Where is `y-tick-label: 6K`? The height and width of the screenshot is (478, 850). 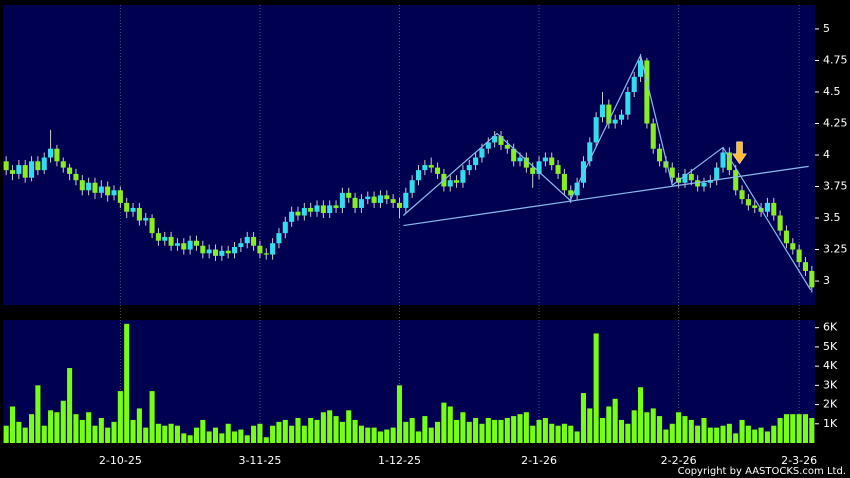
y-tick-label: 6K is located at coordinates (830, 327).